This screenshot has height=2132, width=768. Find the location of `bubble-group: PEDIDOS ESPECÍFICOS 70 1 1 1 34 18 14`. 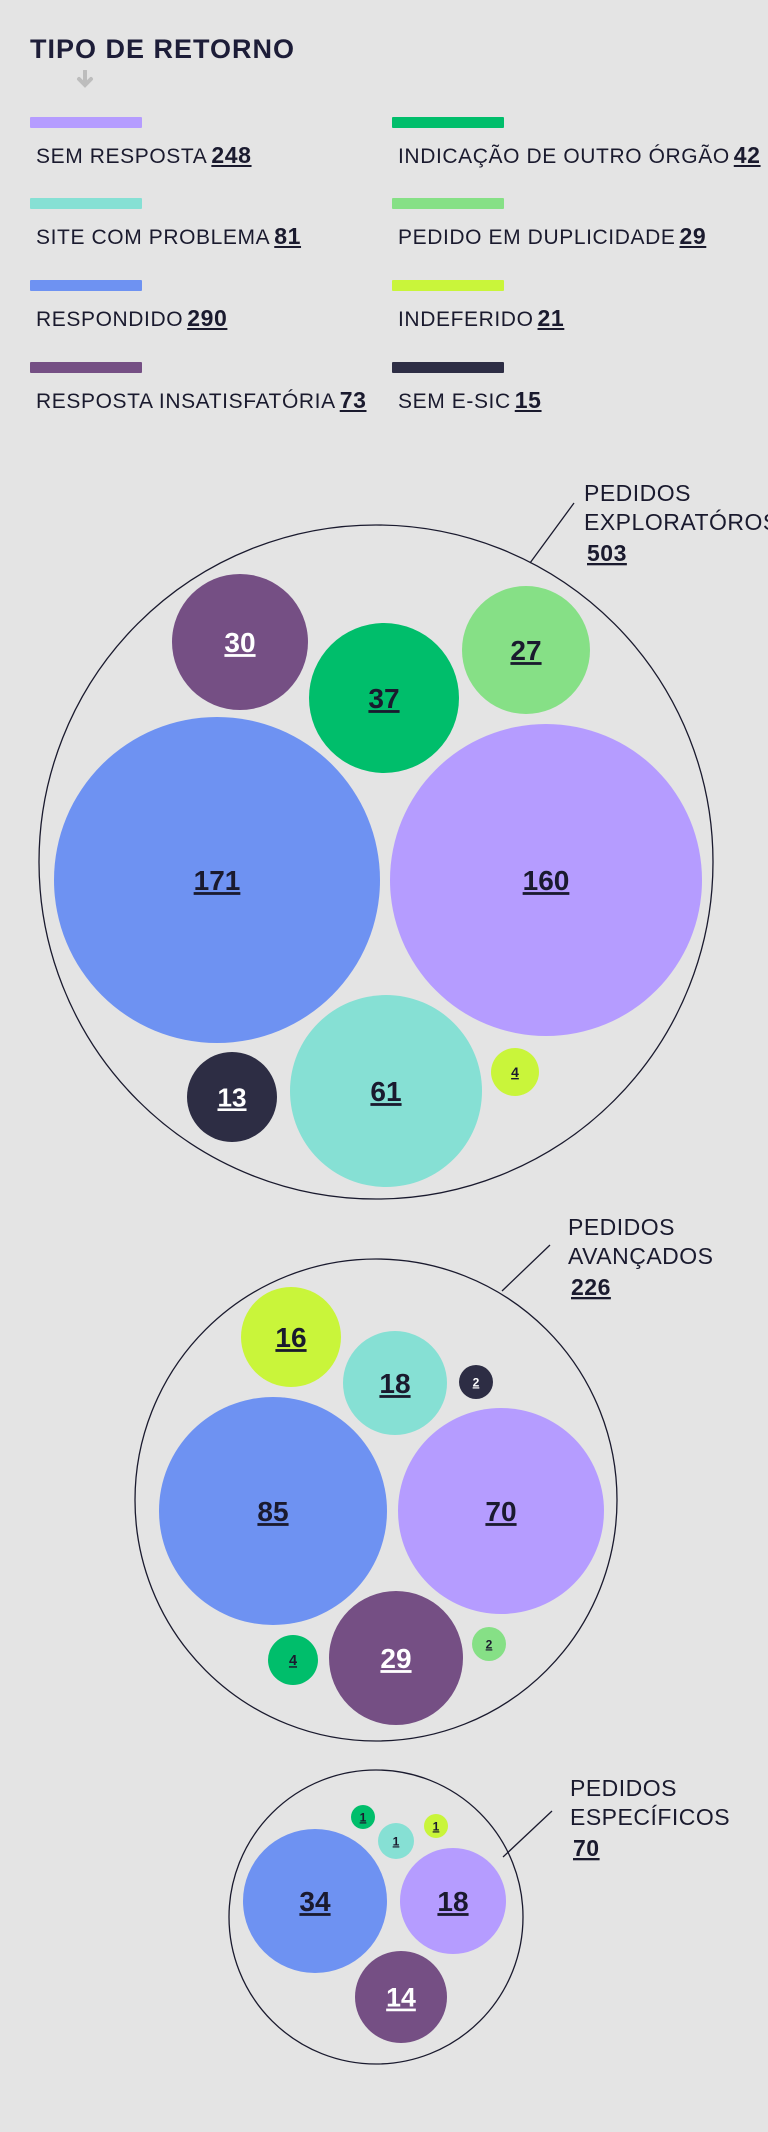

bubble-group: PEDIDOS ESPECÍFICOS 70 1 1 1 34 18 14 is located at coordinates (479, 1917).